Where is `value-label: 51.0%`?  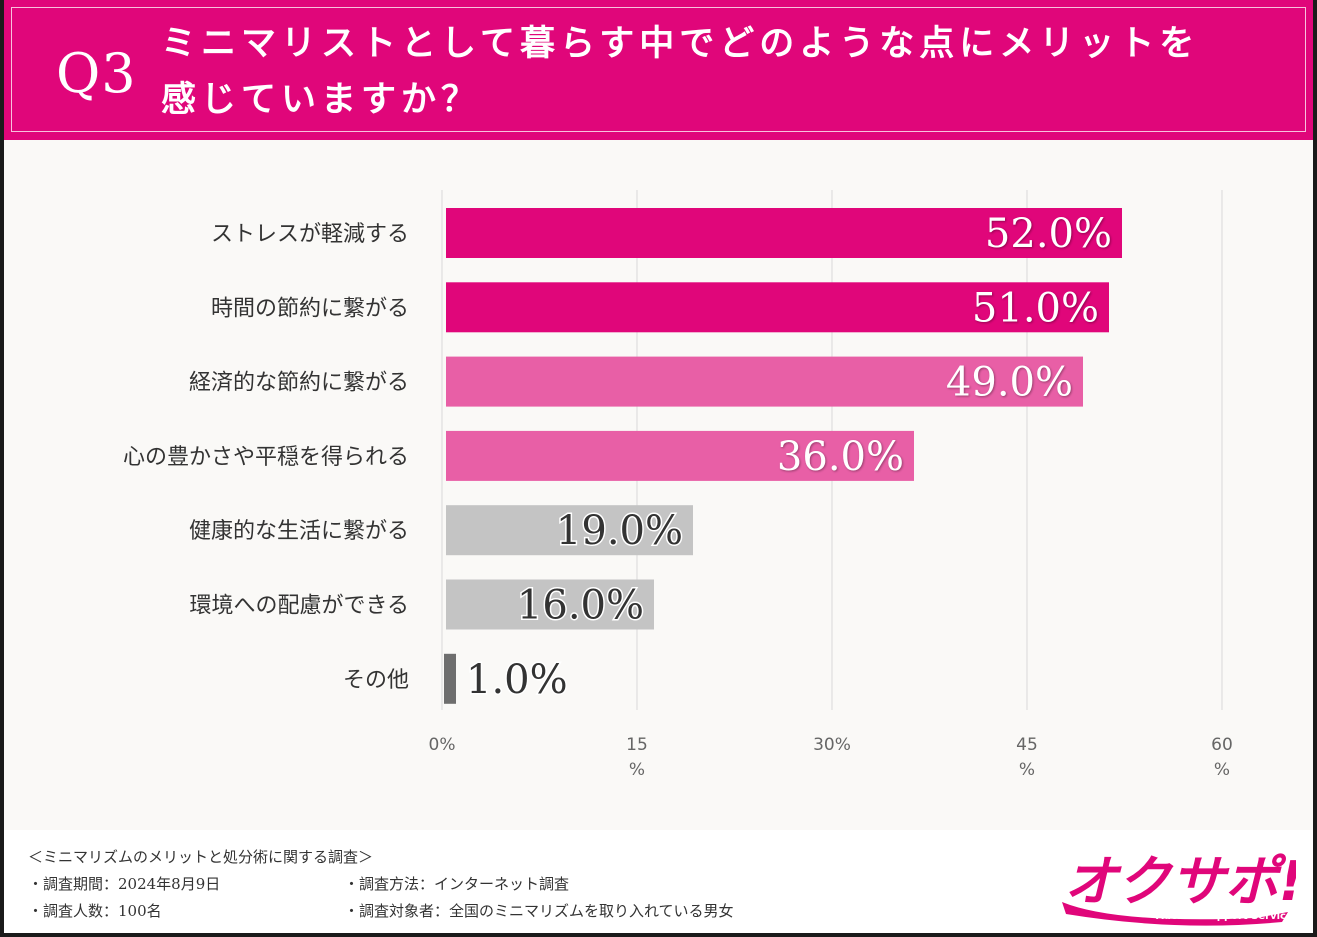
value-label: 51.0% is located at coordinates (1035, 308).